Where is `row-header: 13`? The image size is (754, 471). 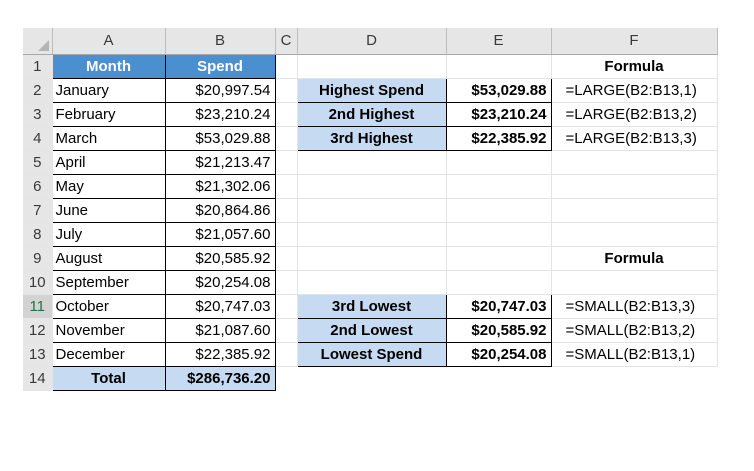 row-header: 13 is located at coordinates (38, 354).